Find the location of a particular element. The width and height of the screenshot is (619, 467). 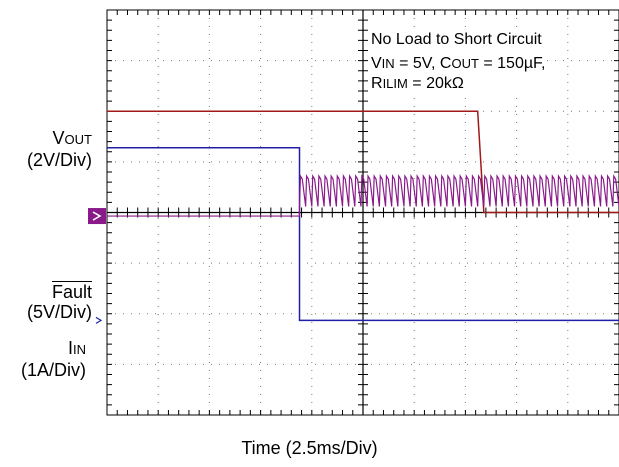

fault-channel-label: Fault (5V/Div) is located at coordinates (59, 302).